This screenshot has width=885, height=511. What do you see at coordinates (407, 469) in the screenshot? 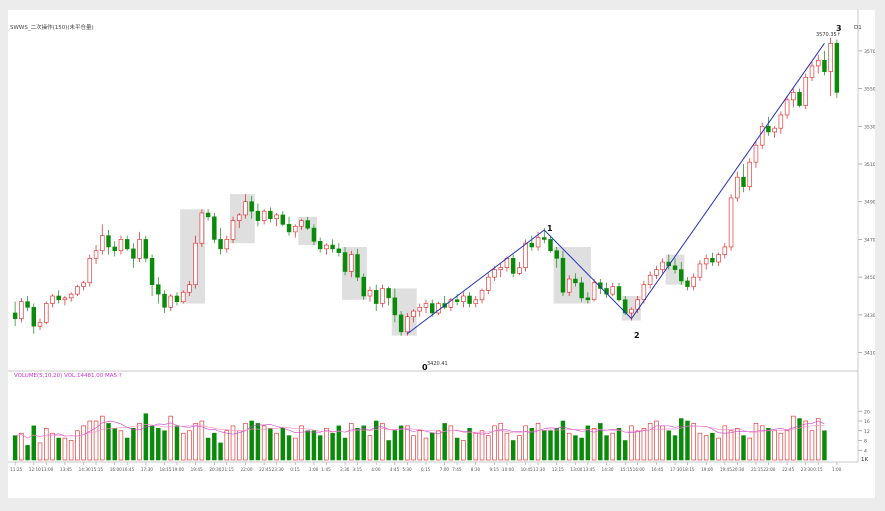
I see `time-tick-label: 5:30` at bounding box center [407, 469].